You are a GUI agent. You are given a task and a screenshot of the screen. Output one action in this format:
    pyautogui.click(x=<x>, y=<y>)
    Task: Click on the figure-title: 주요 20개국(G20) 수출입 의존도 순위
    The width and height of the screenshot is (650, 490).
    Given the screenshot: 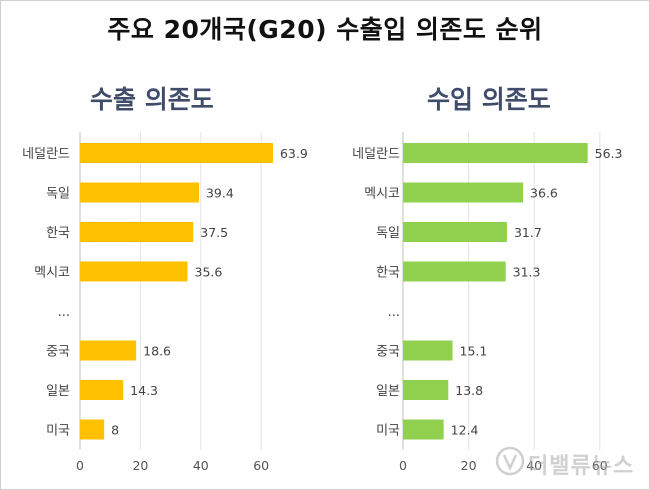 What is the action you would take?
    pyautogui.click(x=325, y=29)
    